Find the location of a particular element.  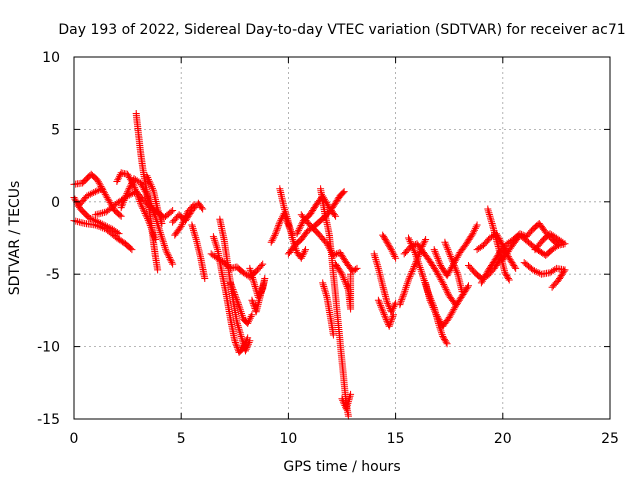

x-tick-label: 15 is located at coordinates (396, 439).